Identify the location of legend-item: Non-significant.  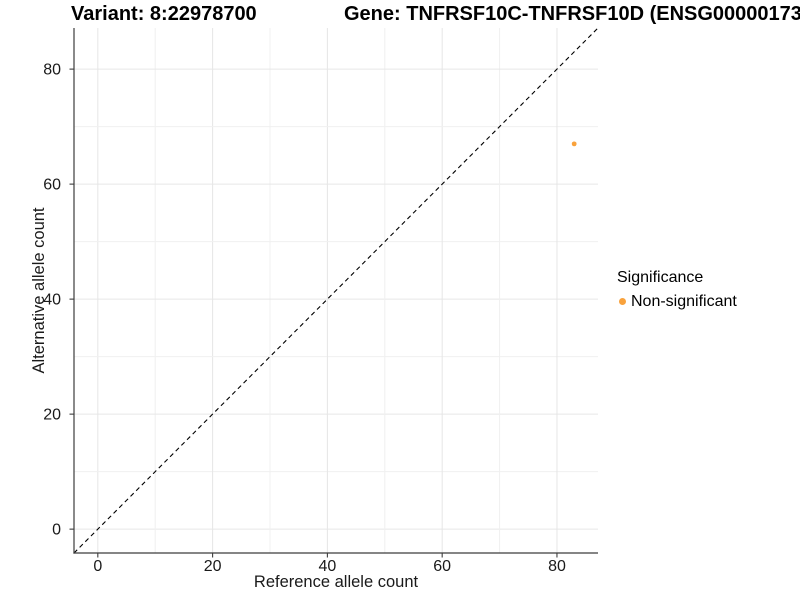
(676, 301).